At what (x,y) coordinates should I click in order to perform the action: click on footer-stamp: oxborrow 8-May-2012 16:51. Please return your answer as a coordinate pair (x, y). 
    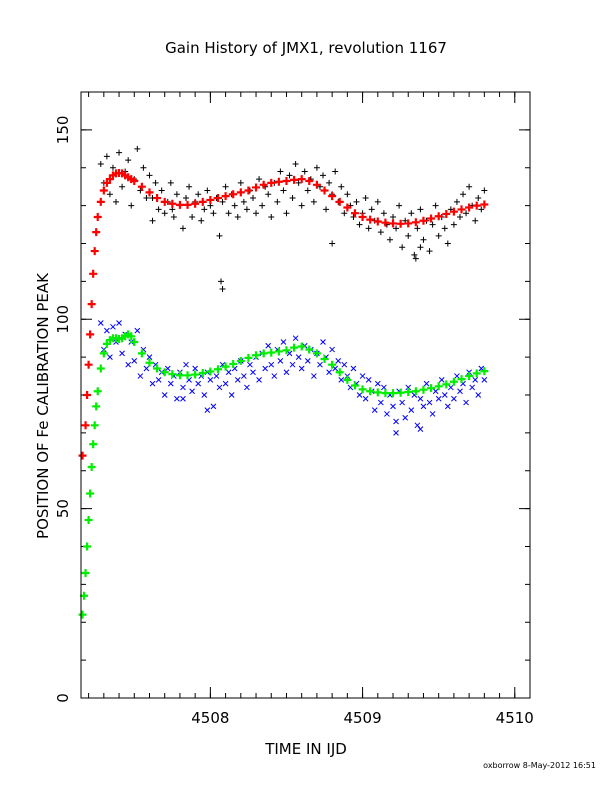
    Looking at the image, I should click on (539, 765).